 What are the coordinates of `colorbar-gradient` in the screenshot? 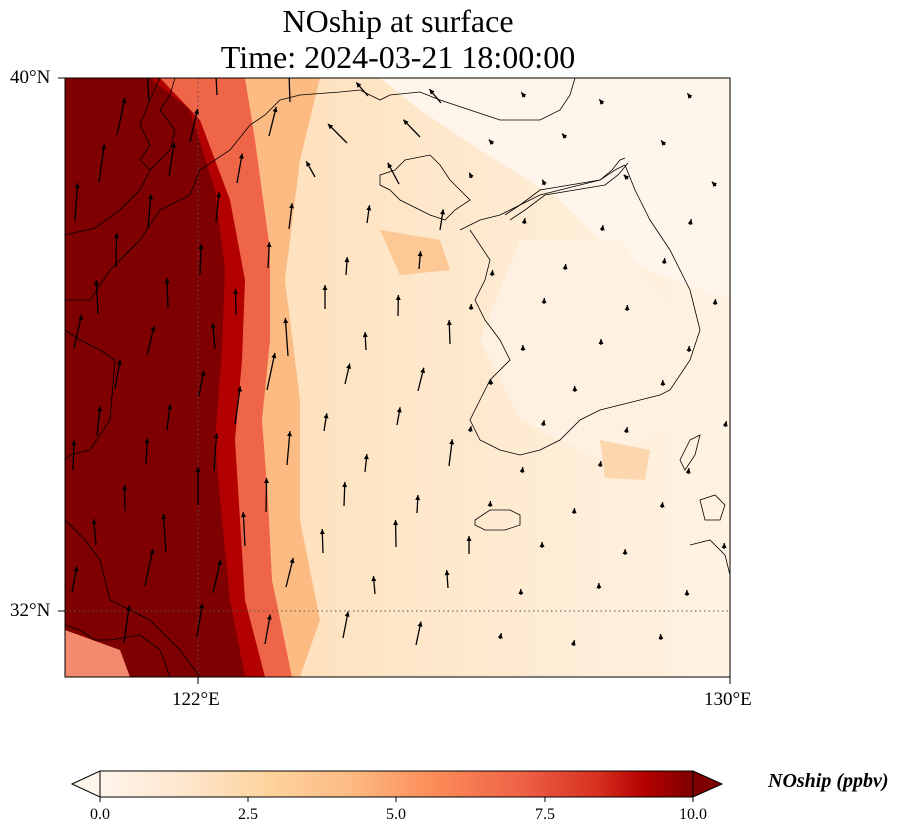 It's located at (396, 784).